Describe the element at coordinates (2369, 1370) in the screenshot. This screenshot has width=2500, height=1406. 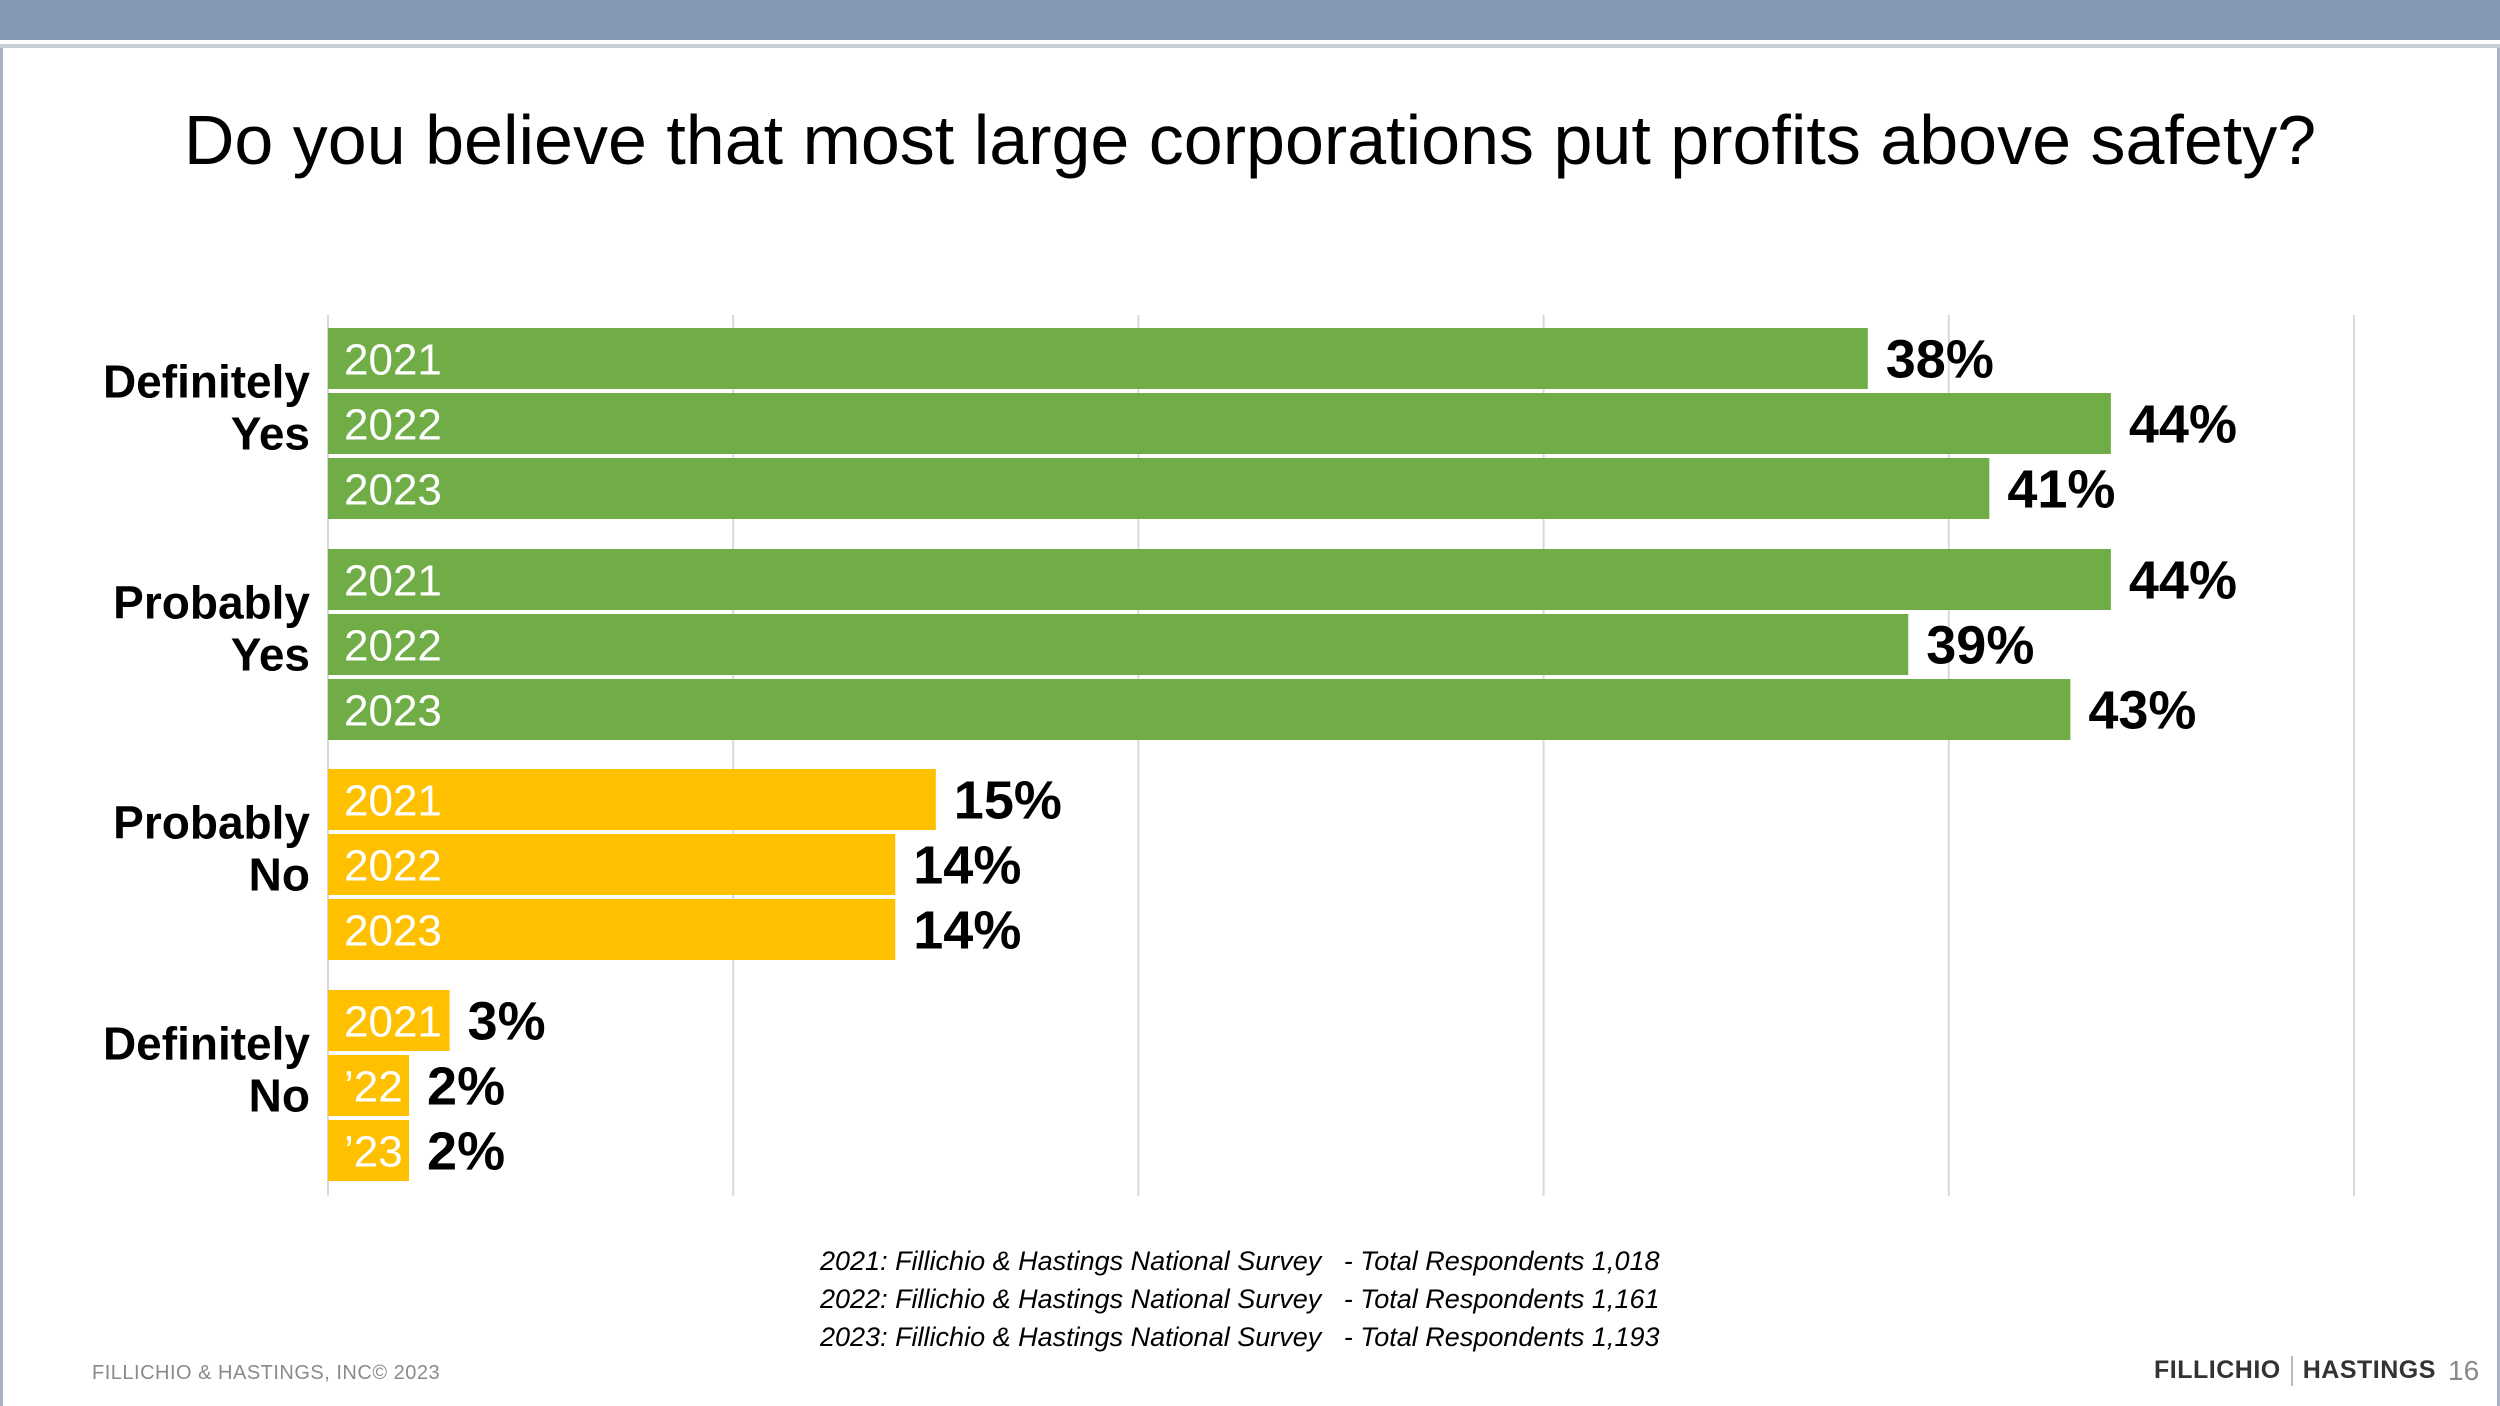
I see `brand-name-right: HASTINGS` at that location.